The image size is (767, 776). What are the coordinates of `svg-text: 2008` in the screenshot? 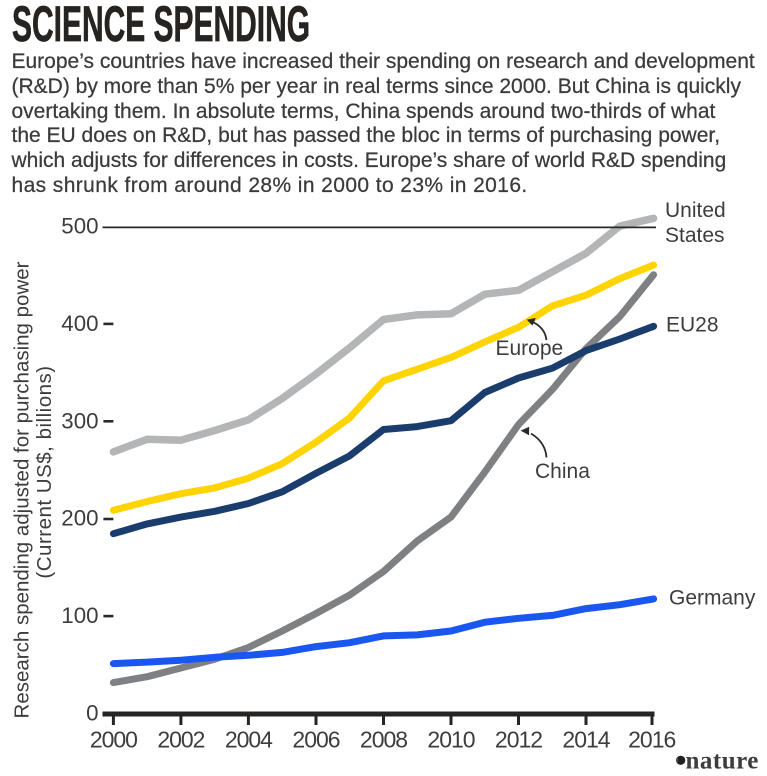 It's located at (383, 740).